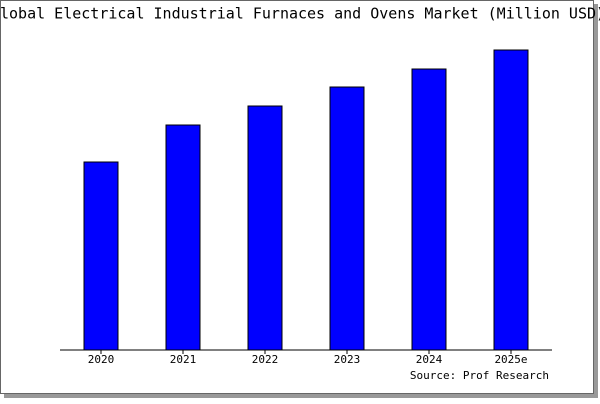  What do you see at coordinates (429, 359) in the screenshot?
I see `x-tick-label: 2024` at bounding box center [429, 359].